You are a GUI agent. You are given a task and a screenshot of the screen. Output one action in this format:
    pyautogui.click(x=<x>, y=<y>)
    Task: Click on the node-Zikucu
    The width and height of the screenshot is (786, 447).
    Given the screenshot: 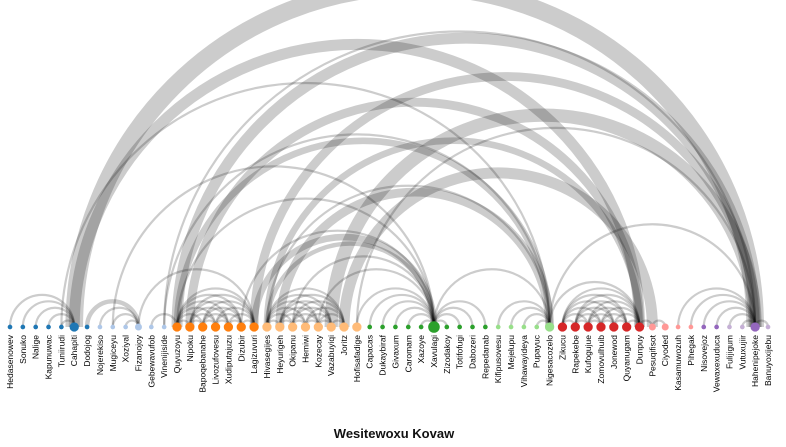 What is the action you would take?
    pyautogui.click(x=562, y=327)
    